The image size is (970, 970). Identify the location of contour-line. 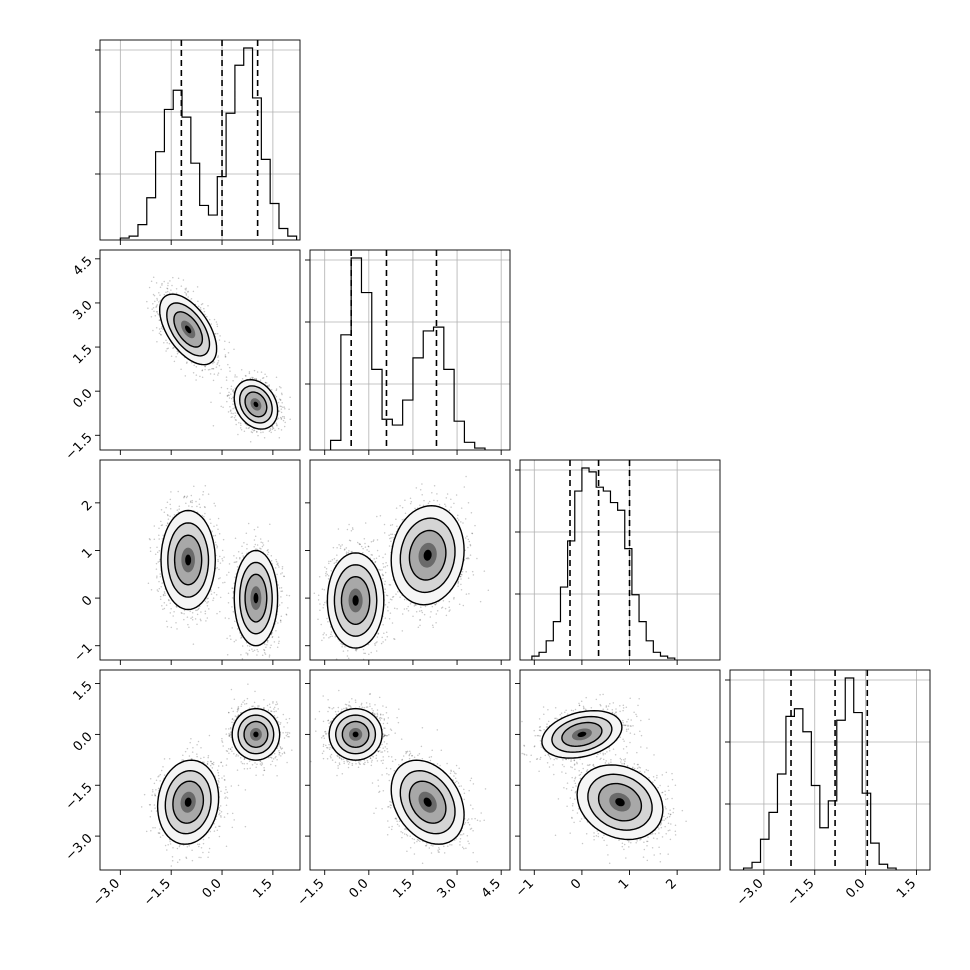
(256, 404).